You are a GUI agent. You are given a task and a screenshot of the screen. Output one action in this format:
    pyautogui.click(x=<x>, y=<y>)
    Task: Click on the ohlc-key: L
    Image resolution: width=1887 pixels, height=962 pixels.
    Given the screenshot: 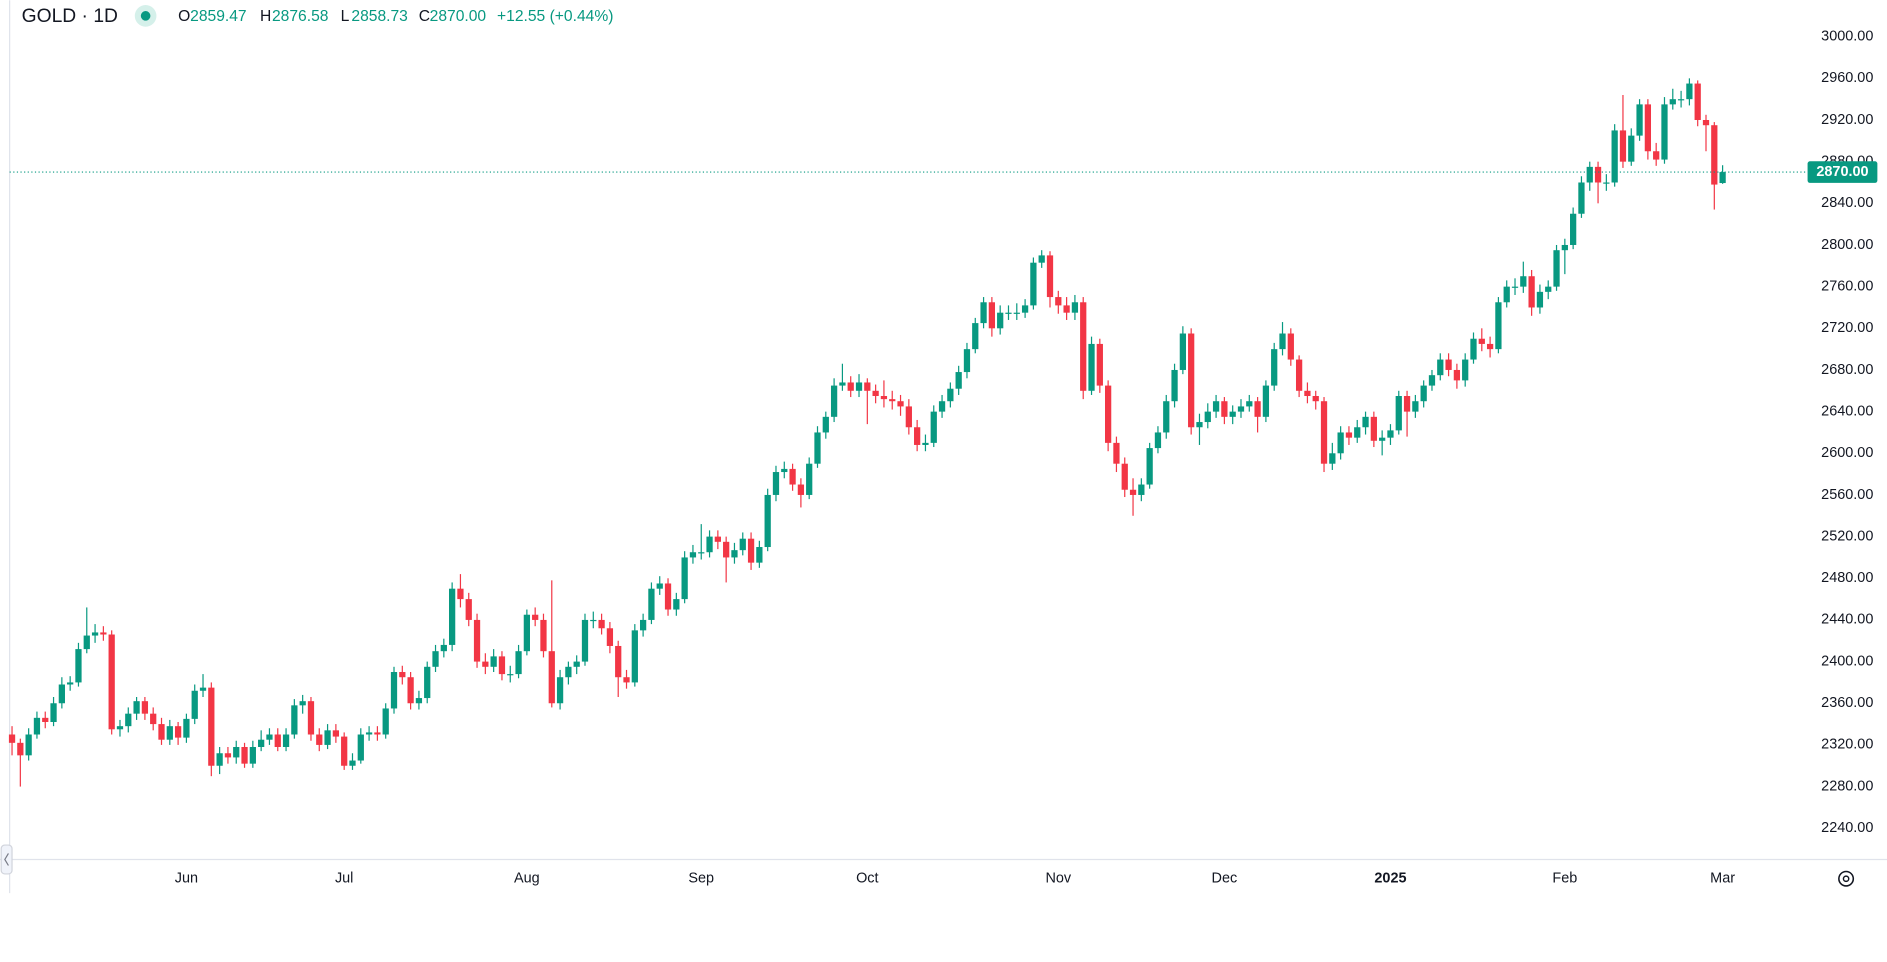 What is the action you would take?
    pyautogui.click(x=345, y=16)
    